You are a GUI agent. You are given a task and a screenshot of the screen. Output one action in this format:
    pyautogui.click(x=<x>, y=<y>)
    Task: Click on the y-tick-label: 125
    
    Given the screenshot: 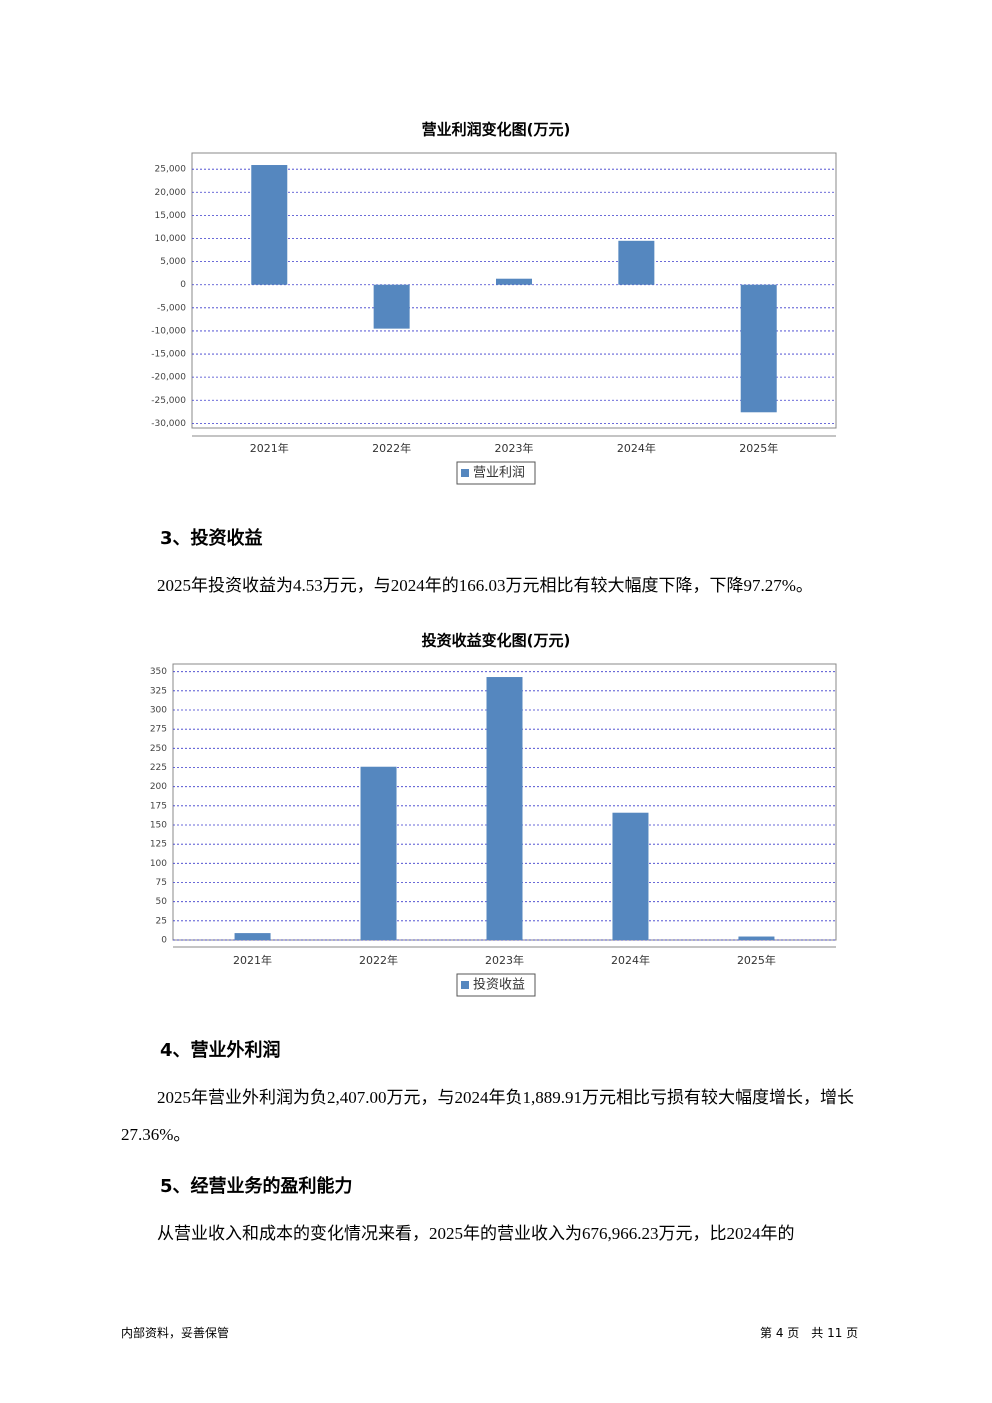 What is the action you would take?
    pyautogui.click(x=158, y=845)
    